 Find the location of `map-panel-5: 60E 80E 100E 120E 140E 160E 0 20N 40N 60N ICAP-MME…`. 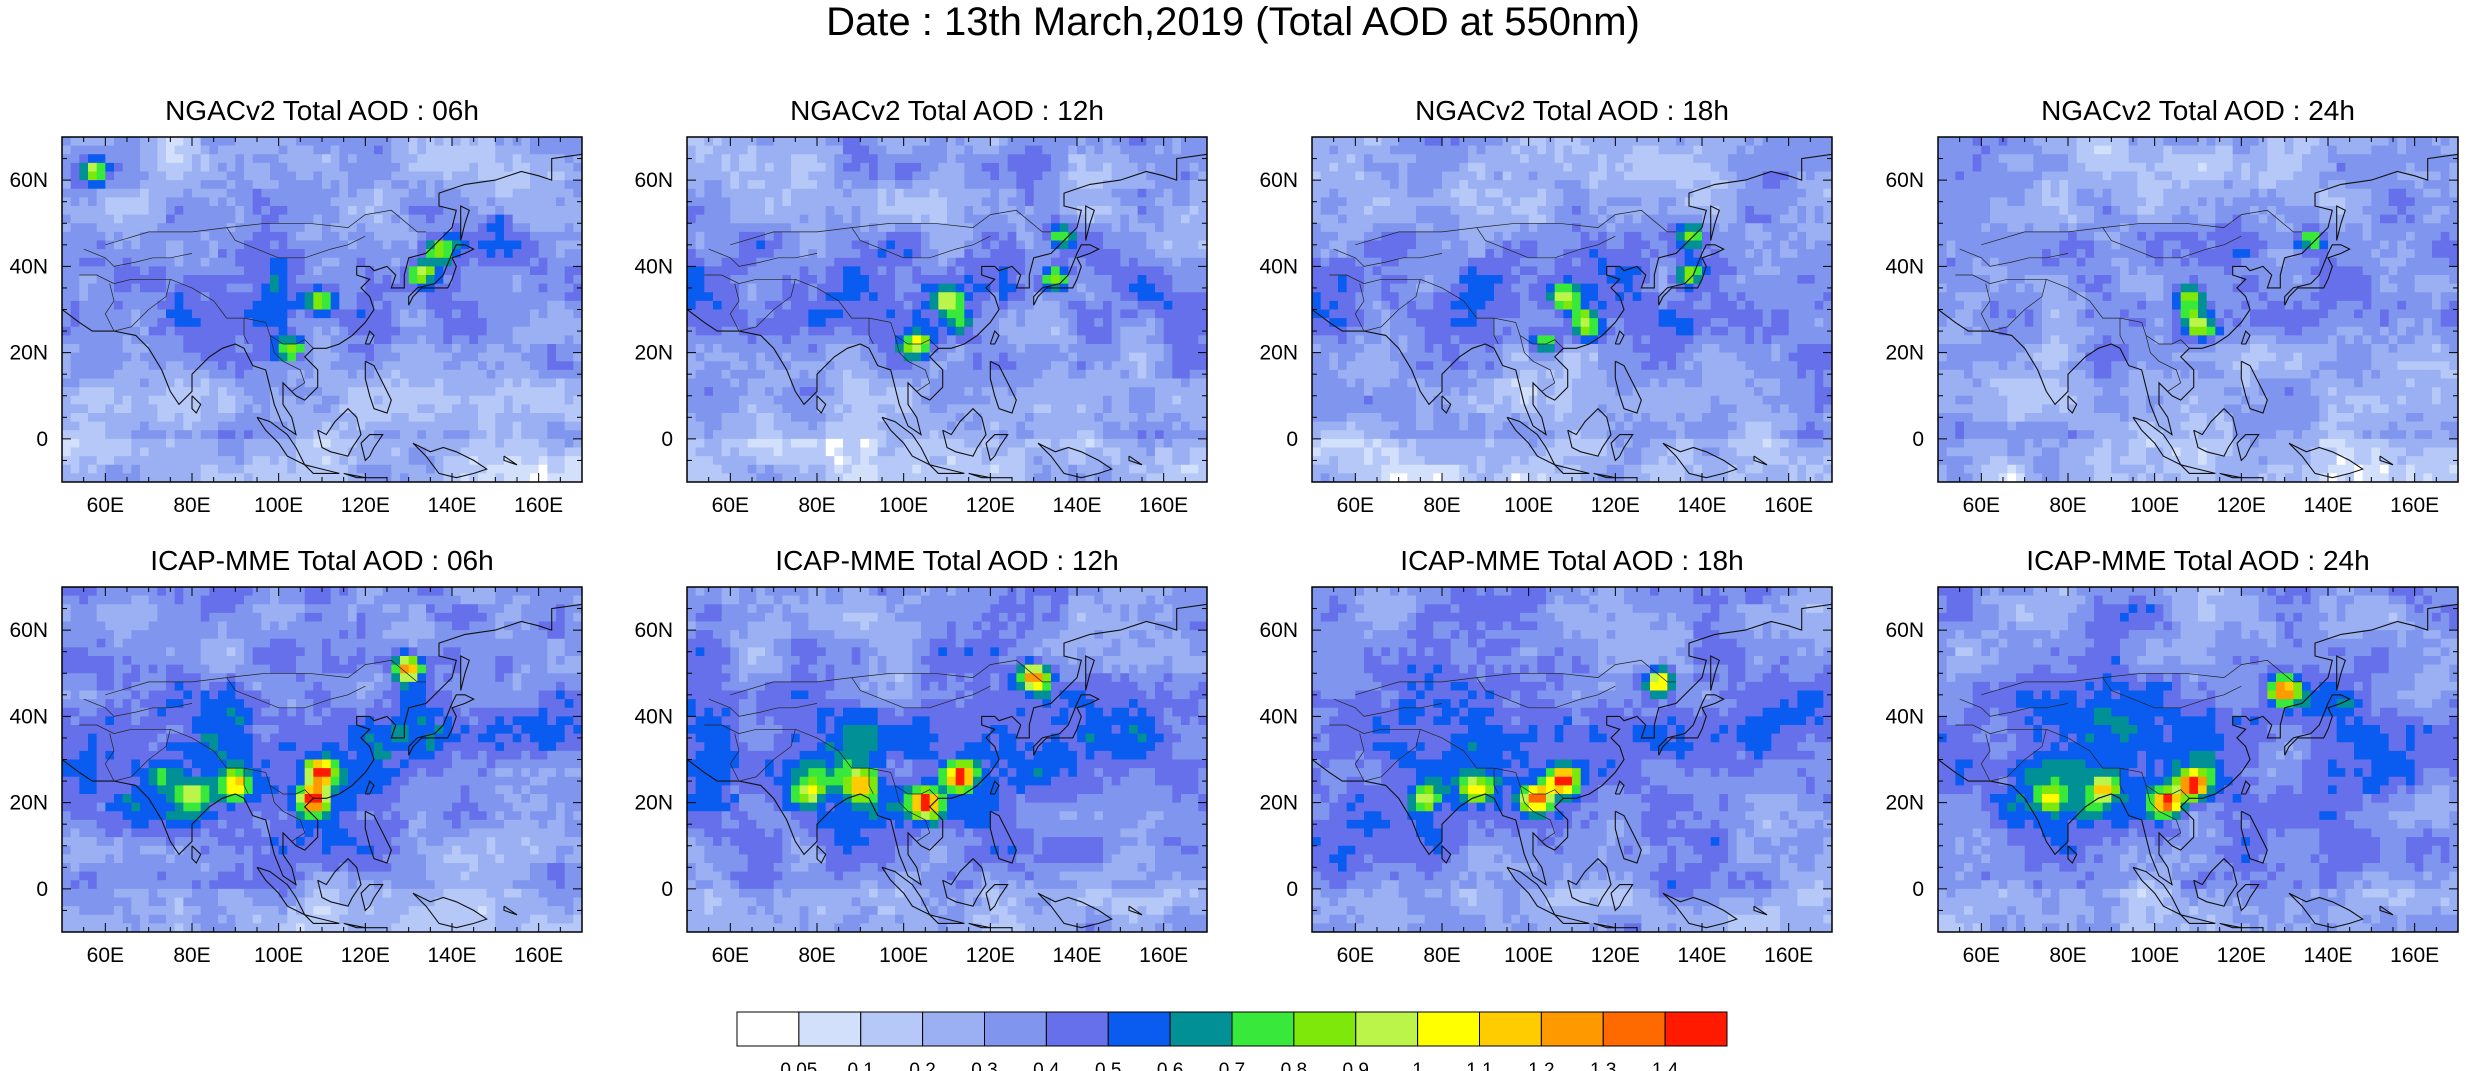

map-panel-5: 60E 80E 100E 120E 140E 160E 0 20N 40N 60N ICAP-MME… is located at coordinates (296, 756).